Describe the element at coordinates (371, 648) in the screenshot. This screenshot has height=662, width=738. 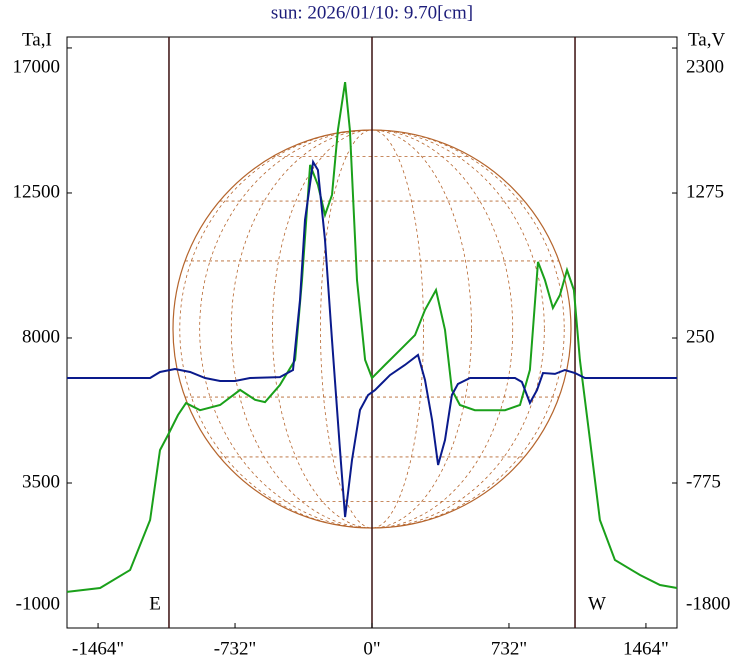
I see `x-tick-label: 0"` at that location.